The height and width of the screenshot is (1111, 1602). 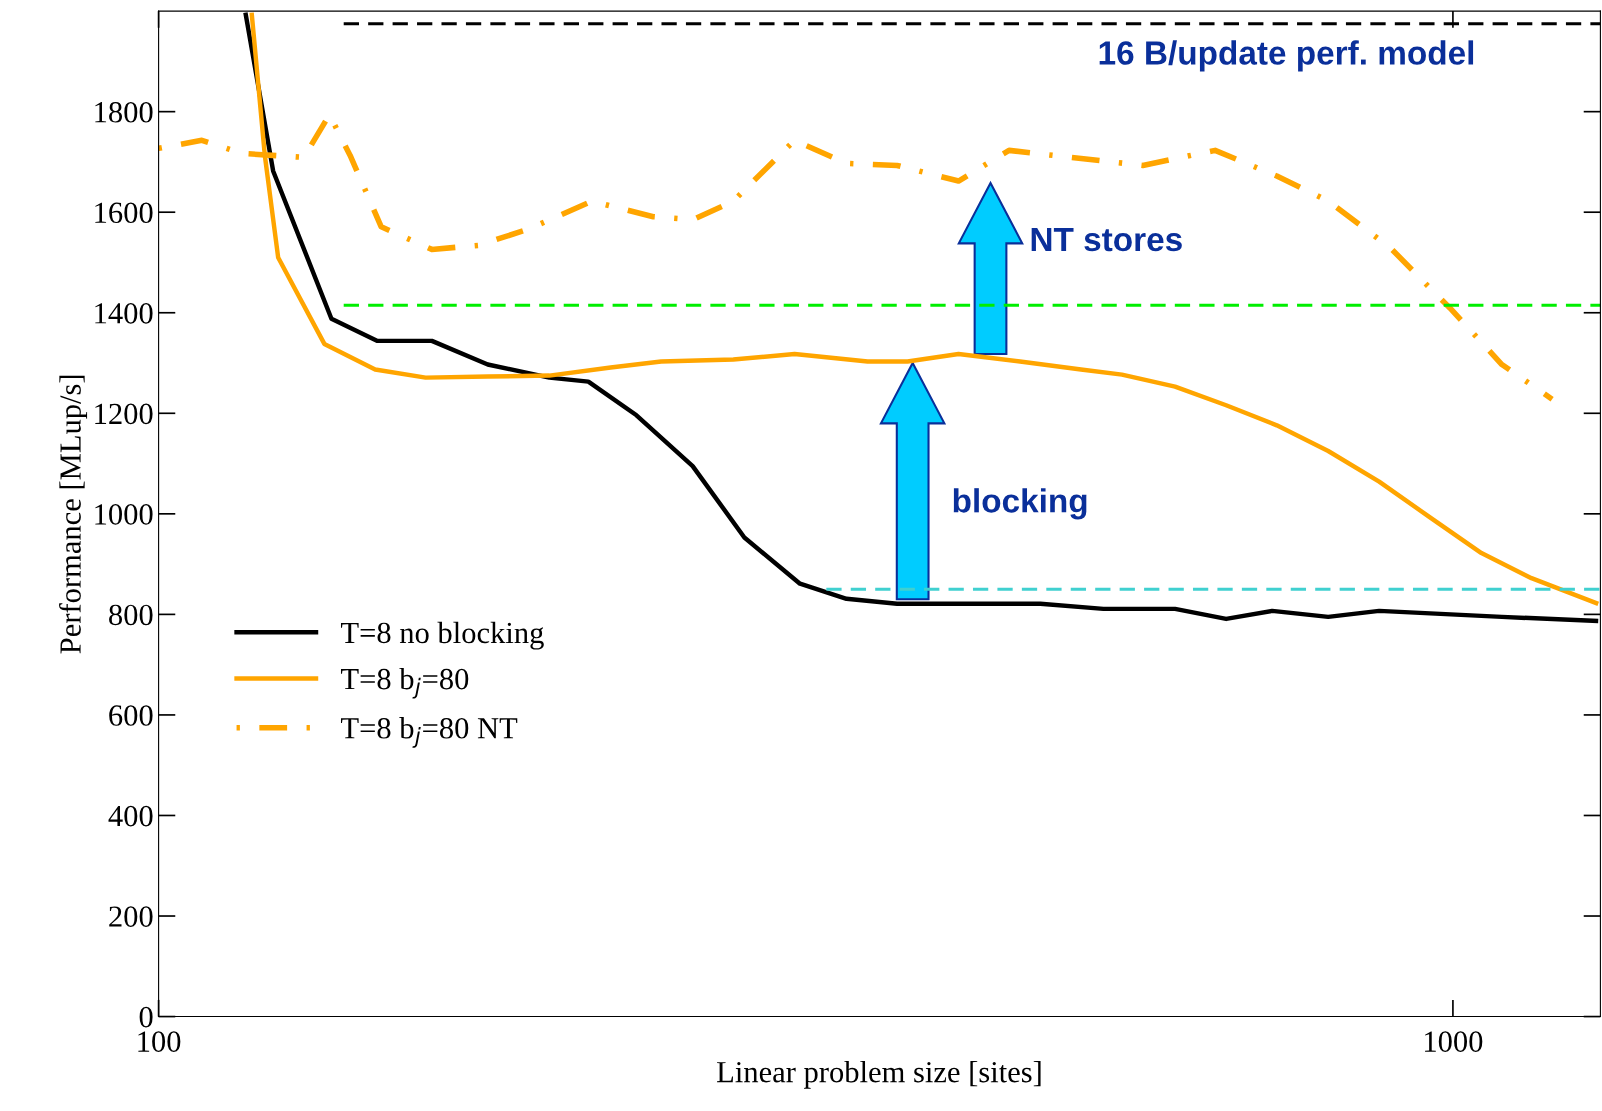 What do you see at coordinates (1020, 504) in the screenshot?
I see `annotation: blocking` at bounding box center [1020, 504].